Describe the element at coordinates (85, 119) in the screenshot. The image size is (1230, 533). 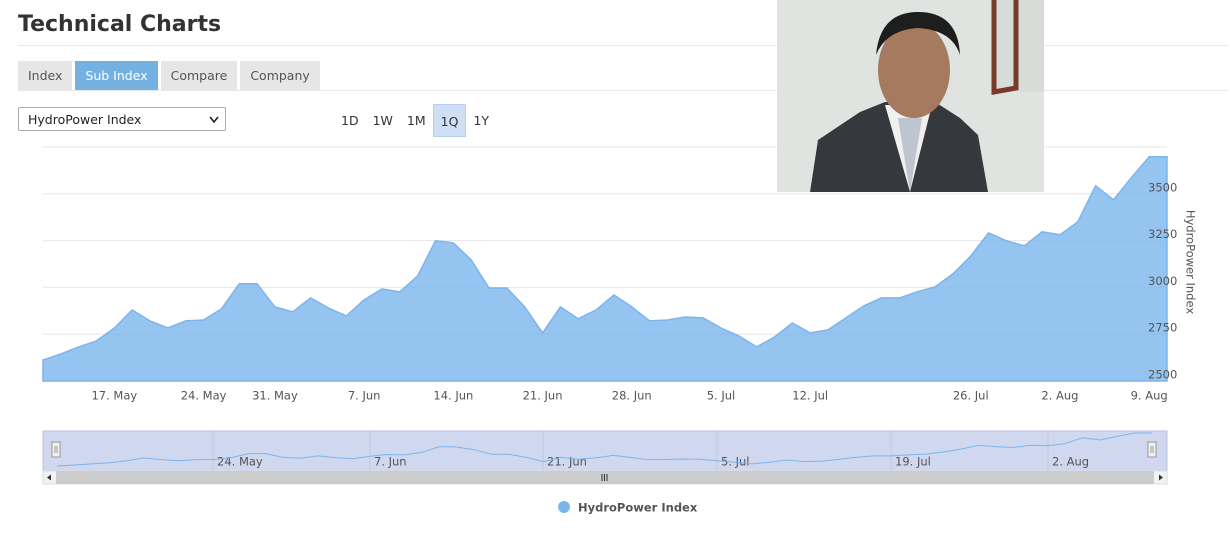
I see `select-value: HydroPower Index` at that location.